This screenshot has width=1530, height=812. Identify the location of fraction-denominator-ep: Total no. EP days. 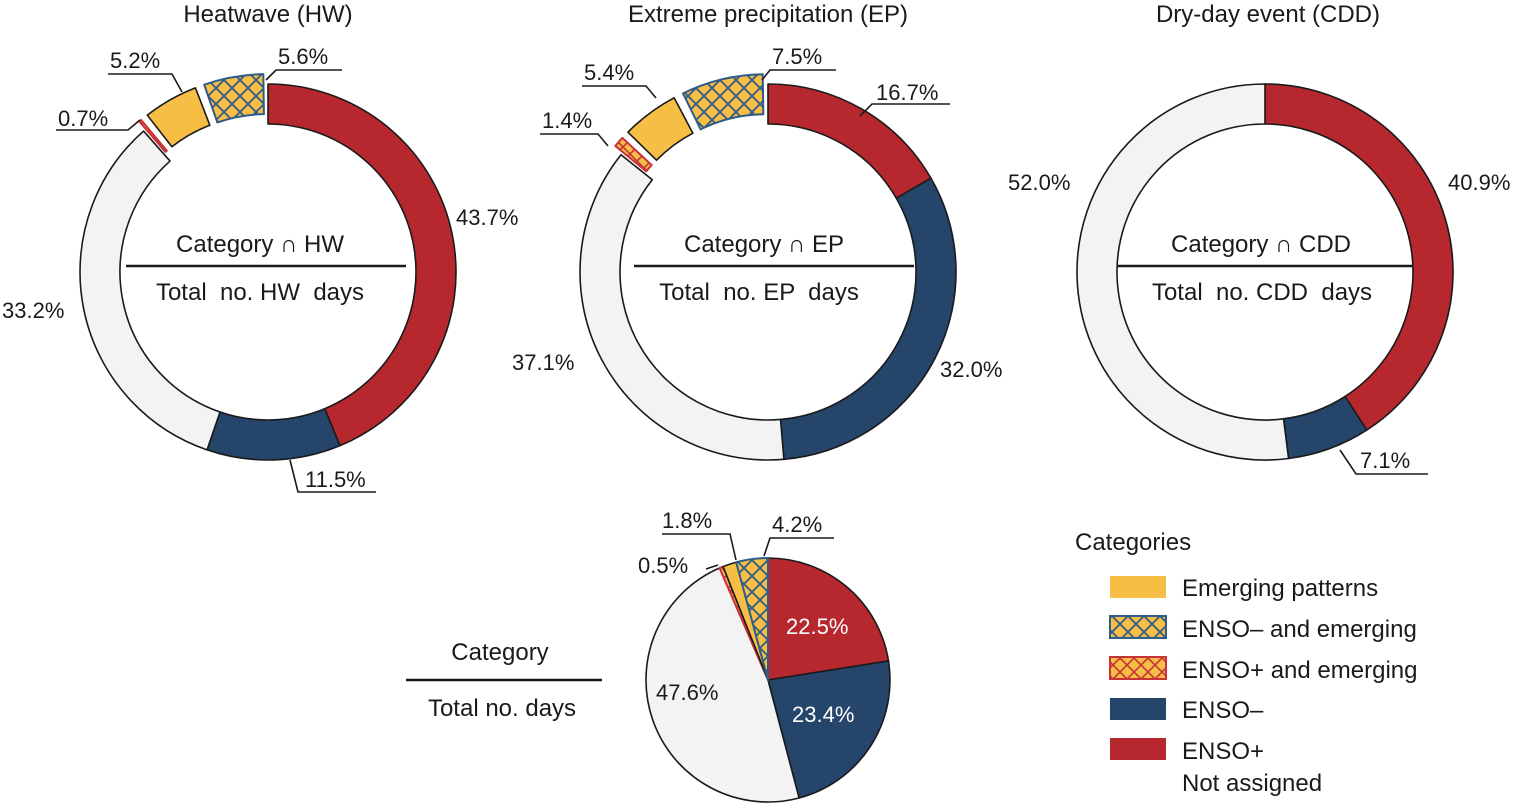
(759, 292).